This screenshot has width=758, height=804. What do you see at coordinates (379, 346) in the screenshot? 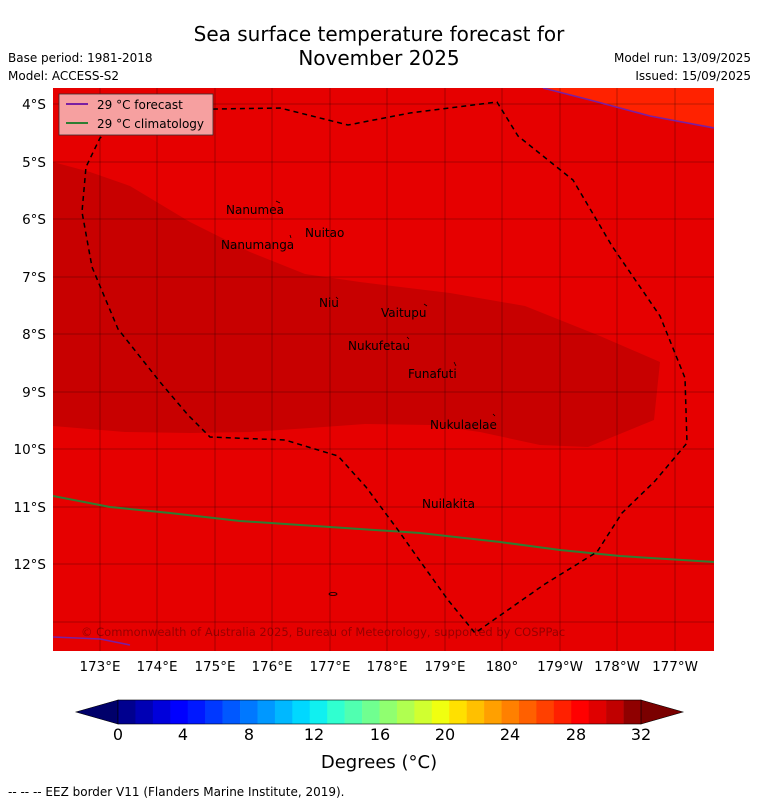
I see `place-label-nukufetau: Nukufetau` at bounding box center [379, 346].